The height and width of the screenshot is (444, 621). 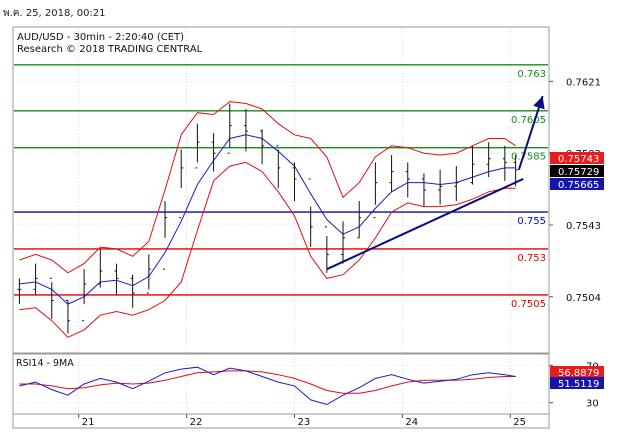 I want to click on price-badge-label: 0.75729, so click(x=578, y=172).